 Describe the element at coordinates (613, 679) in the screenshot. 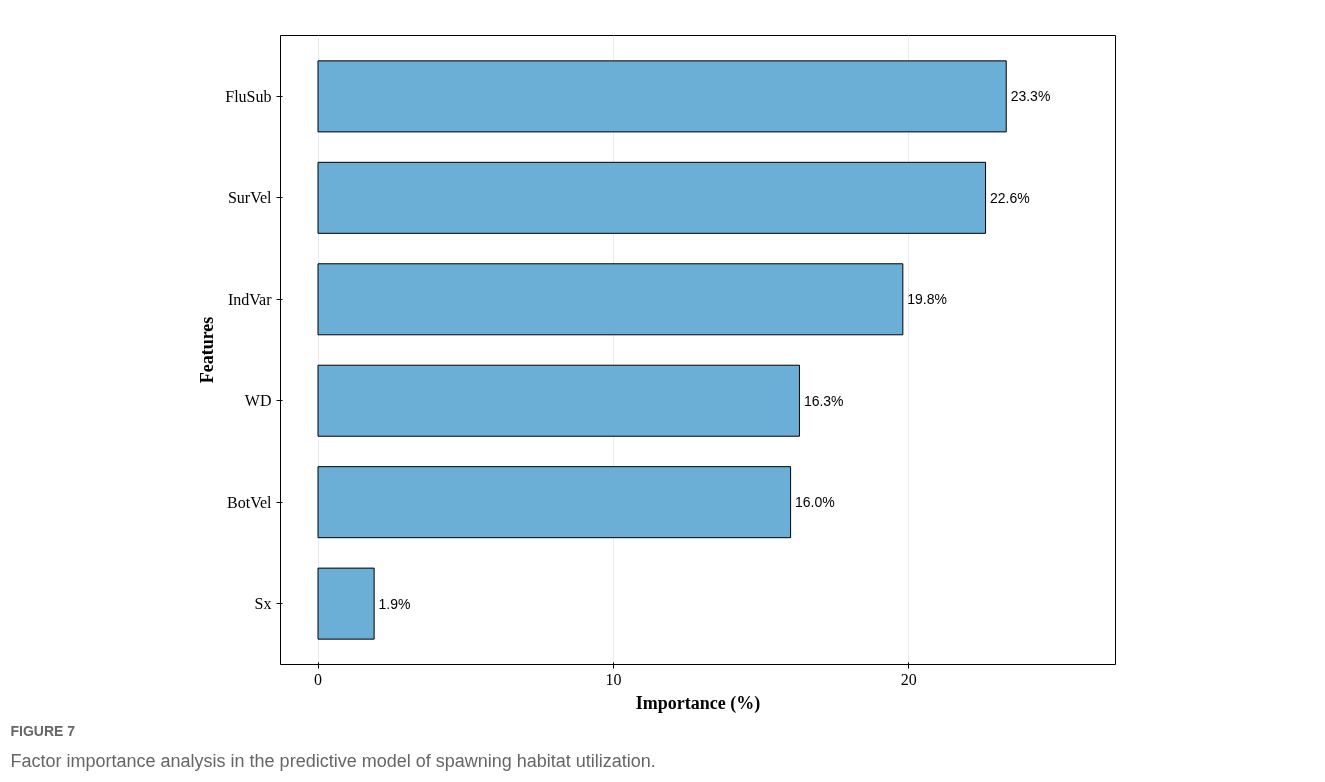

I see `x-tick-label: 10` at that location.